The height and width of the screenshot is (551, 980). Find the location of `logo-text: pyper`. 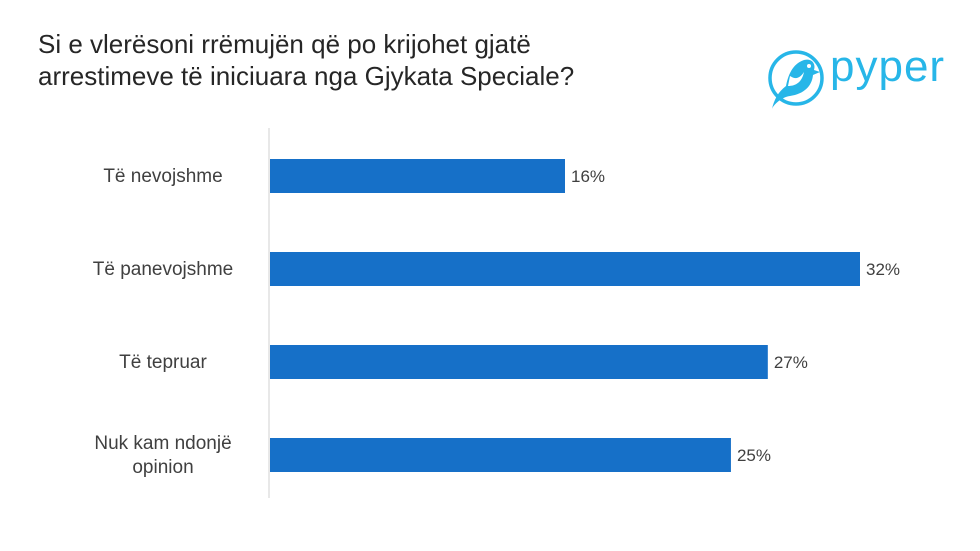

logo-text: pyper is located at coordinates (888, 66).